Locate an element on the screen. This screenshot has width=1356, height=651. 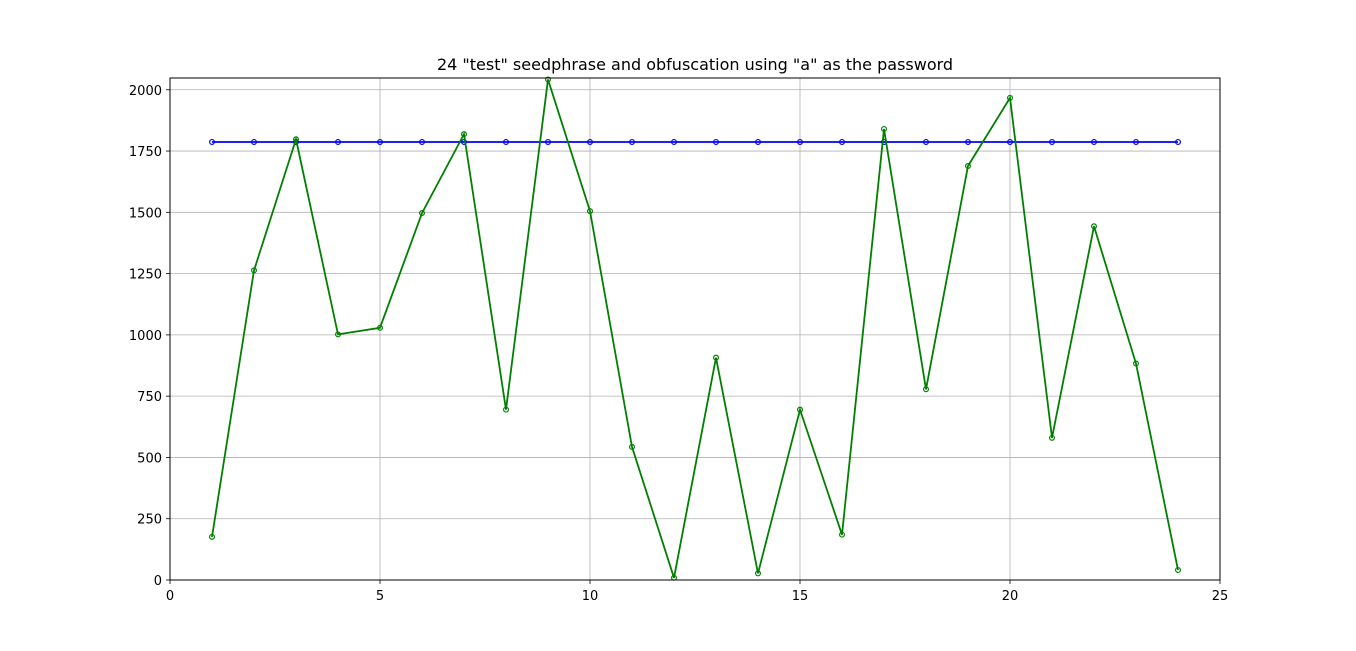
x-tick-label: 10 is located at coordinates (590, 596).